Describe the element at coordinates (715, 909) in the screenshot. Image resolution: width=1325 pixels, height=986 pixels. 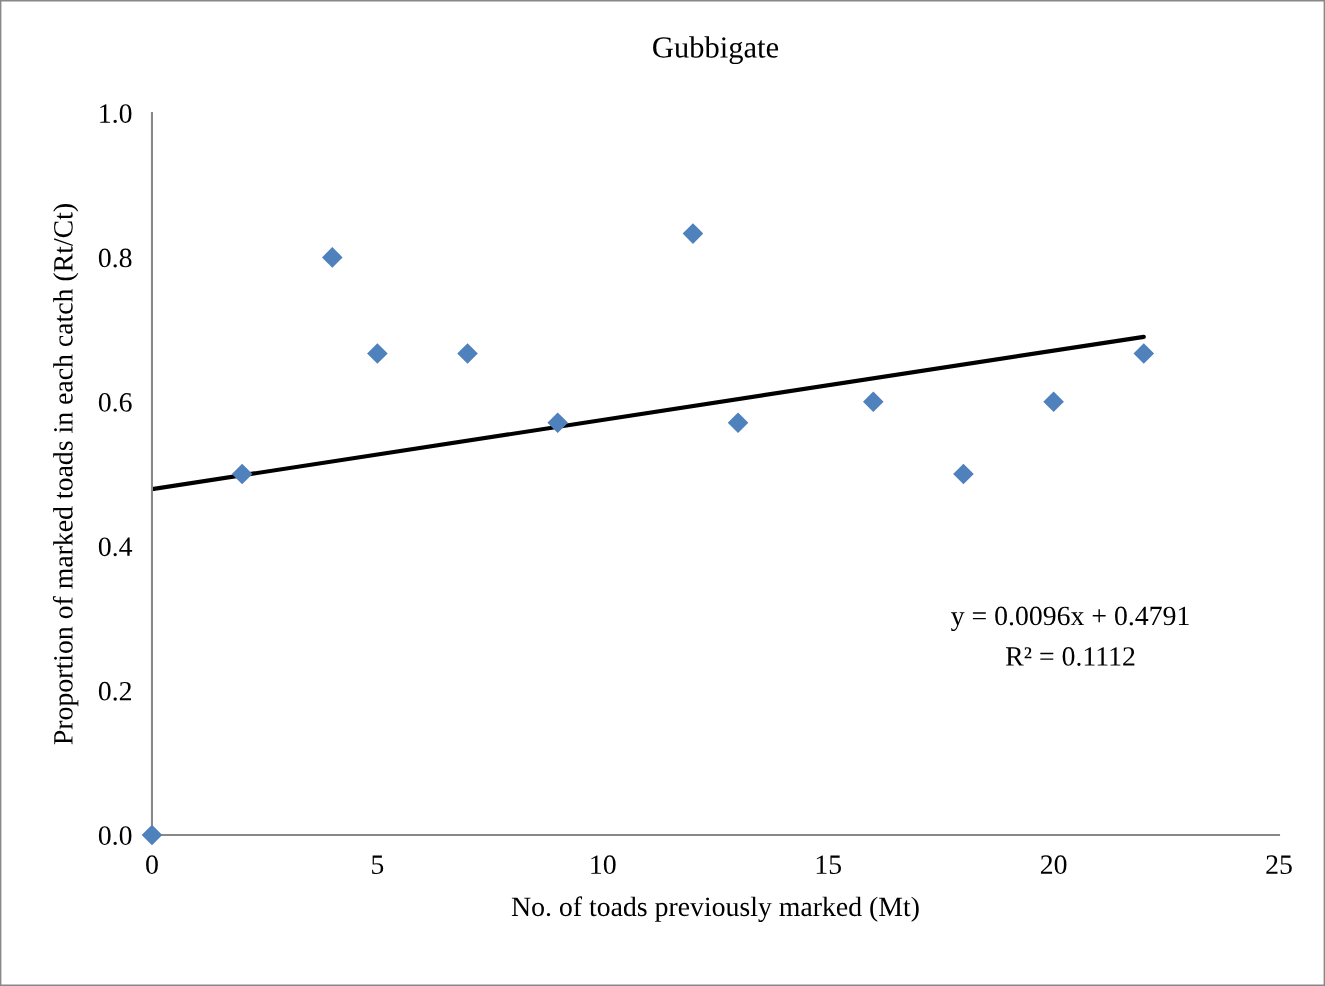
I see `x-axis-title: No. of toads previously marked (Mt)` at that location.